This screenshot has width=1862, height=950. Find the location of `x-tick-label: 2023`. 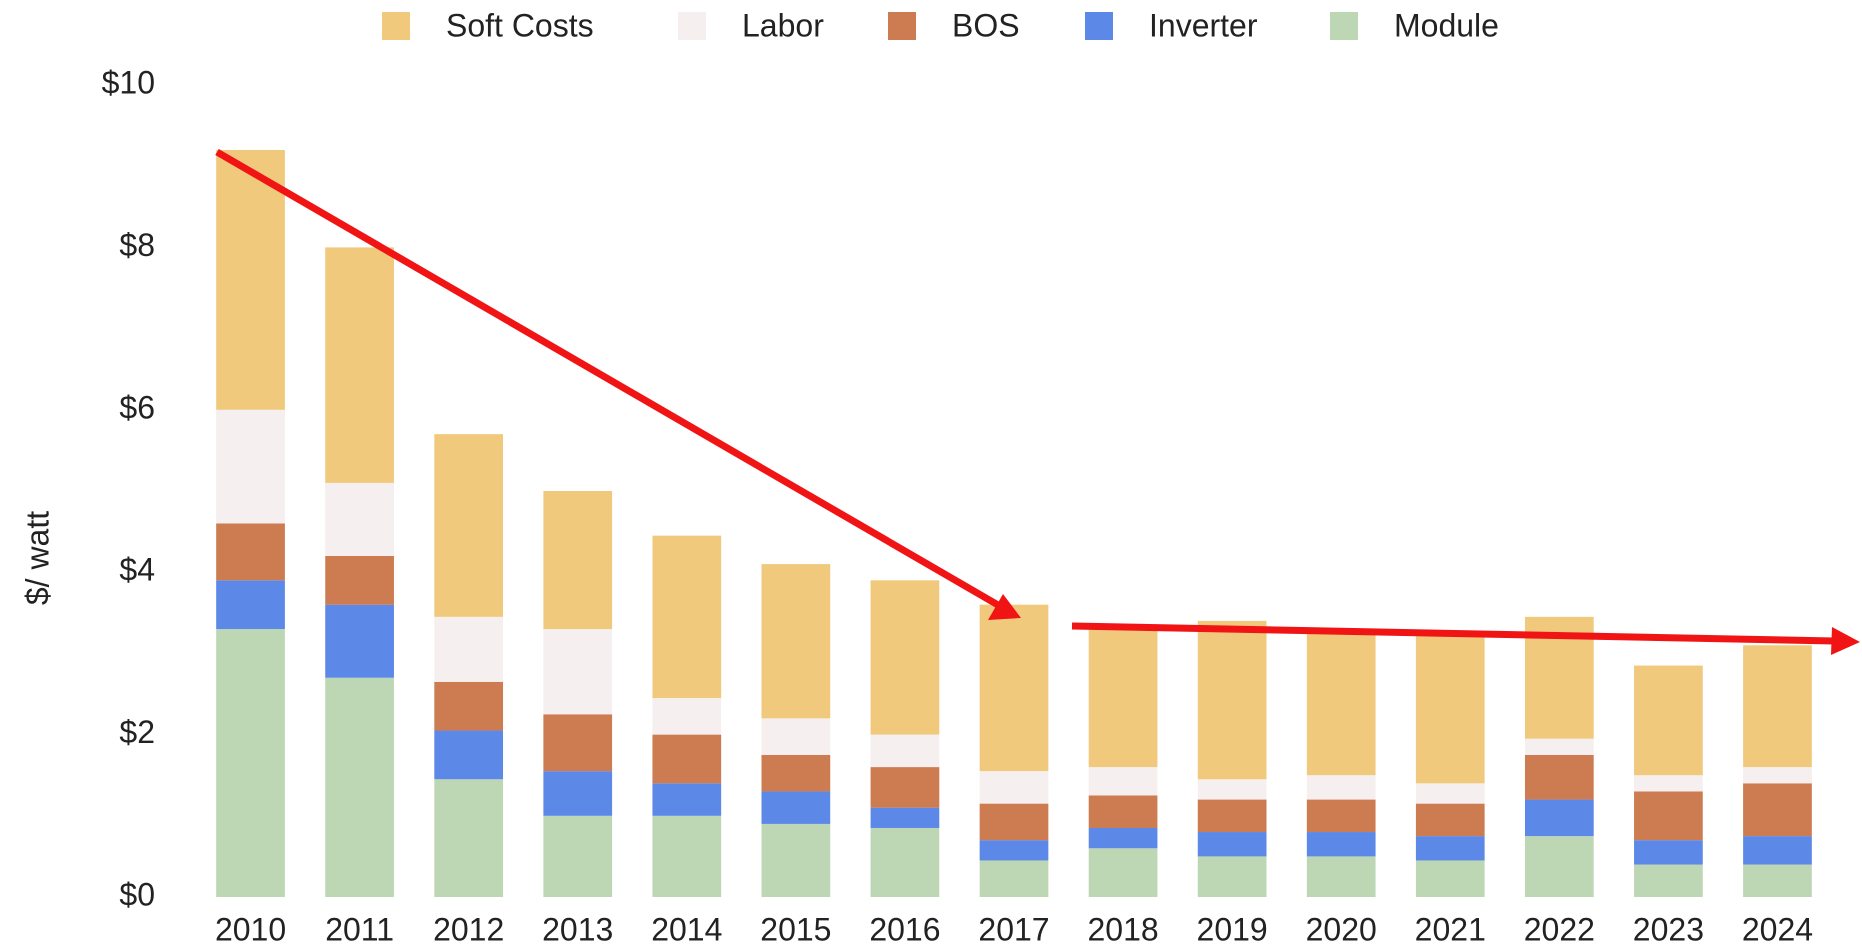

x-tick-label: 2023 is located at coordinates (1668, 929).